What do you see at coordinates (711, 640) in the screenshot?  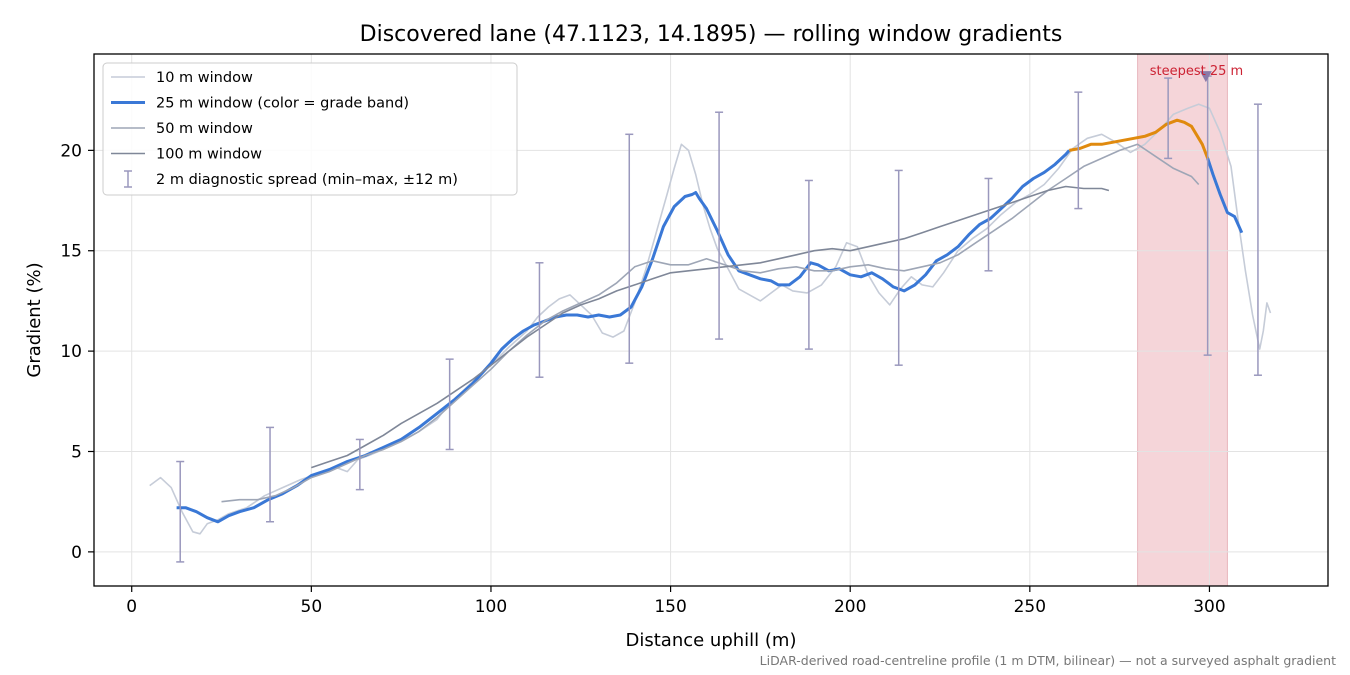 I see `x-axis-label: Distance uphill (m)` at bounding box center [711, 640].